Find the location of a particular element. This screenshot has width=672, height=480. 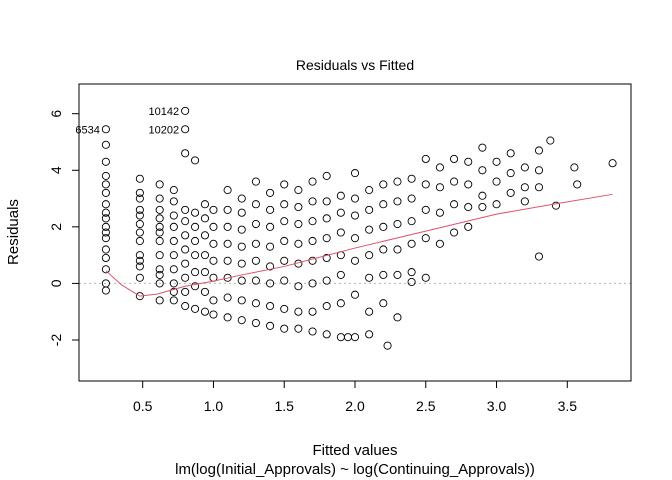

y-tick-label: 2 is located at coordinates (56, 227).